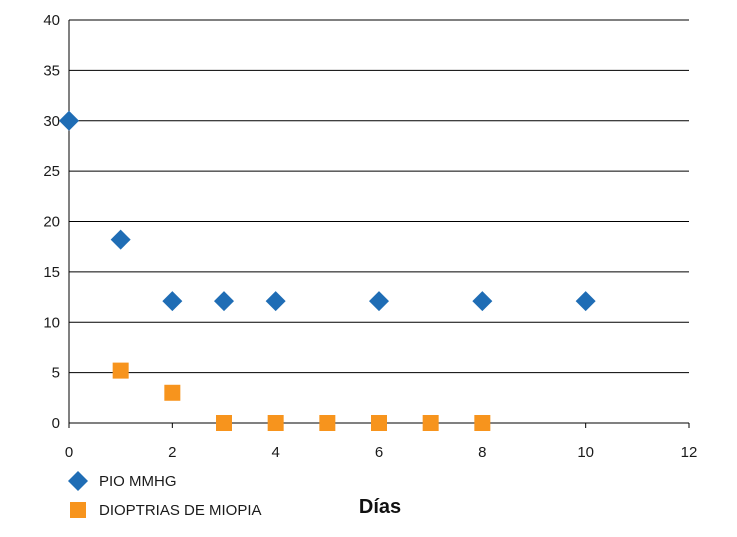  Describe the element at coordinates (689, 452) in the screenshot. I see `x-tick-label: 12` at that location.